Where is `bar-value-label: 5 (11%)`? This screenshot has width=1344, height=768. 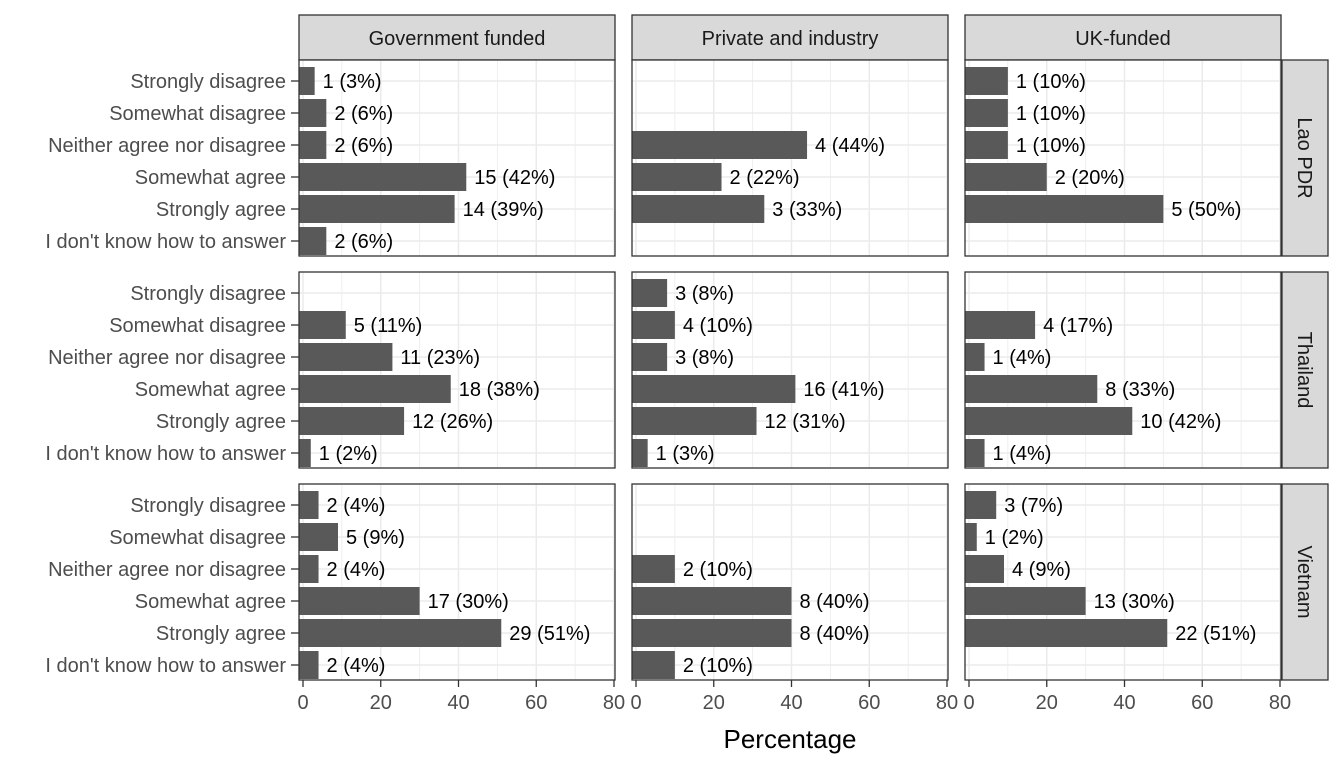
bar-value-label: 5 (11%) is located at coordinates (388, 326).